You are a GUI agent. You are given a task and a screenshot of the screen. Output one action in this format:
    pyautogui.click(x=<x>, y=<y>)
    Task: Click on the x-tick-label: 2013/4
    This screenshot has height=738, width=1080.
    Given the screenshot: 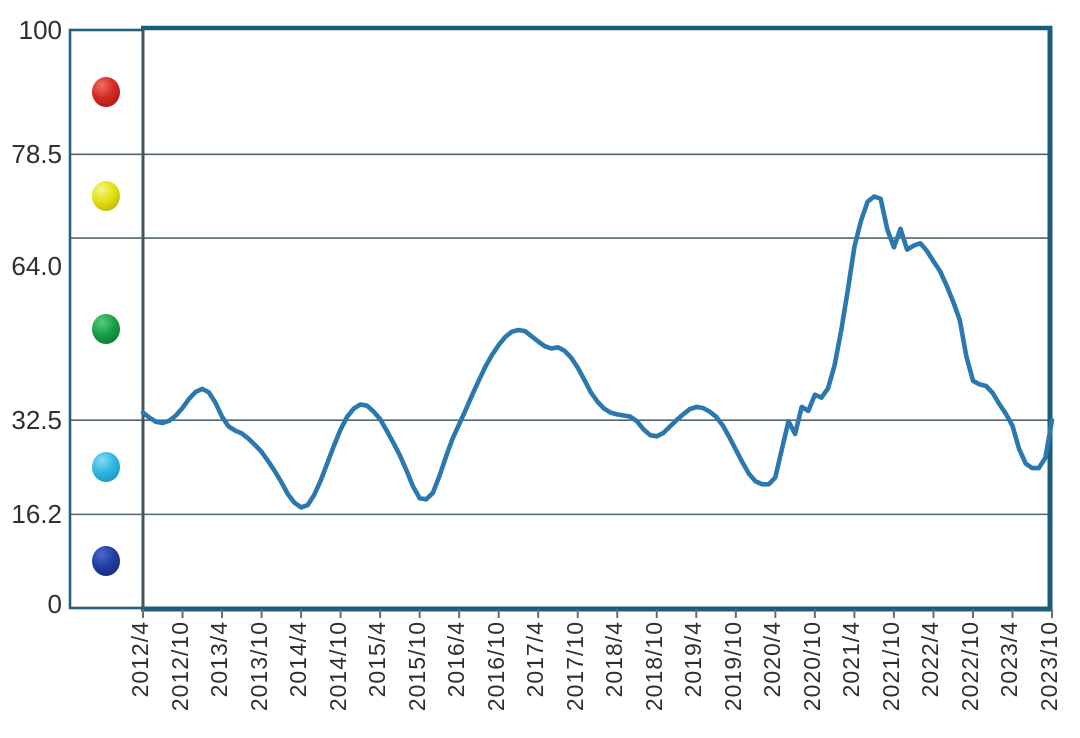 What is the action you would take?
    pyautogui.click(x=219, y=659)
    